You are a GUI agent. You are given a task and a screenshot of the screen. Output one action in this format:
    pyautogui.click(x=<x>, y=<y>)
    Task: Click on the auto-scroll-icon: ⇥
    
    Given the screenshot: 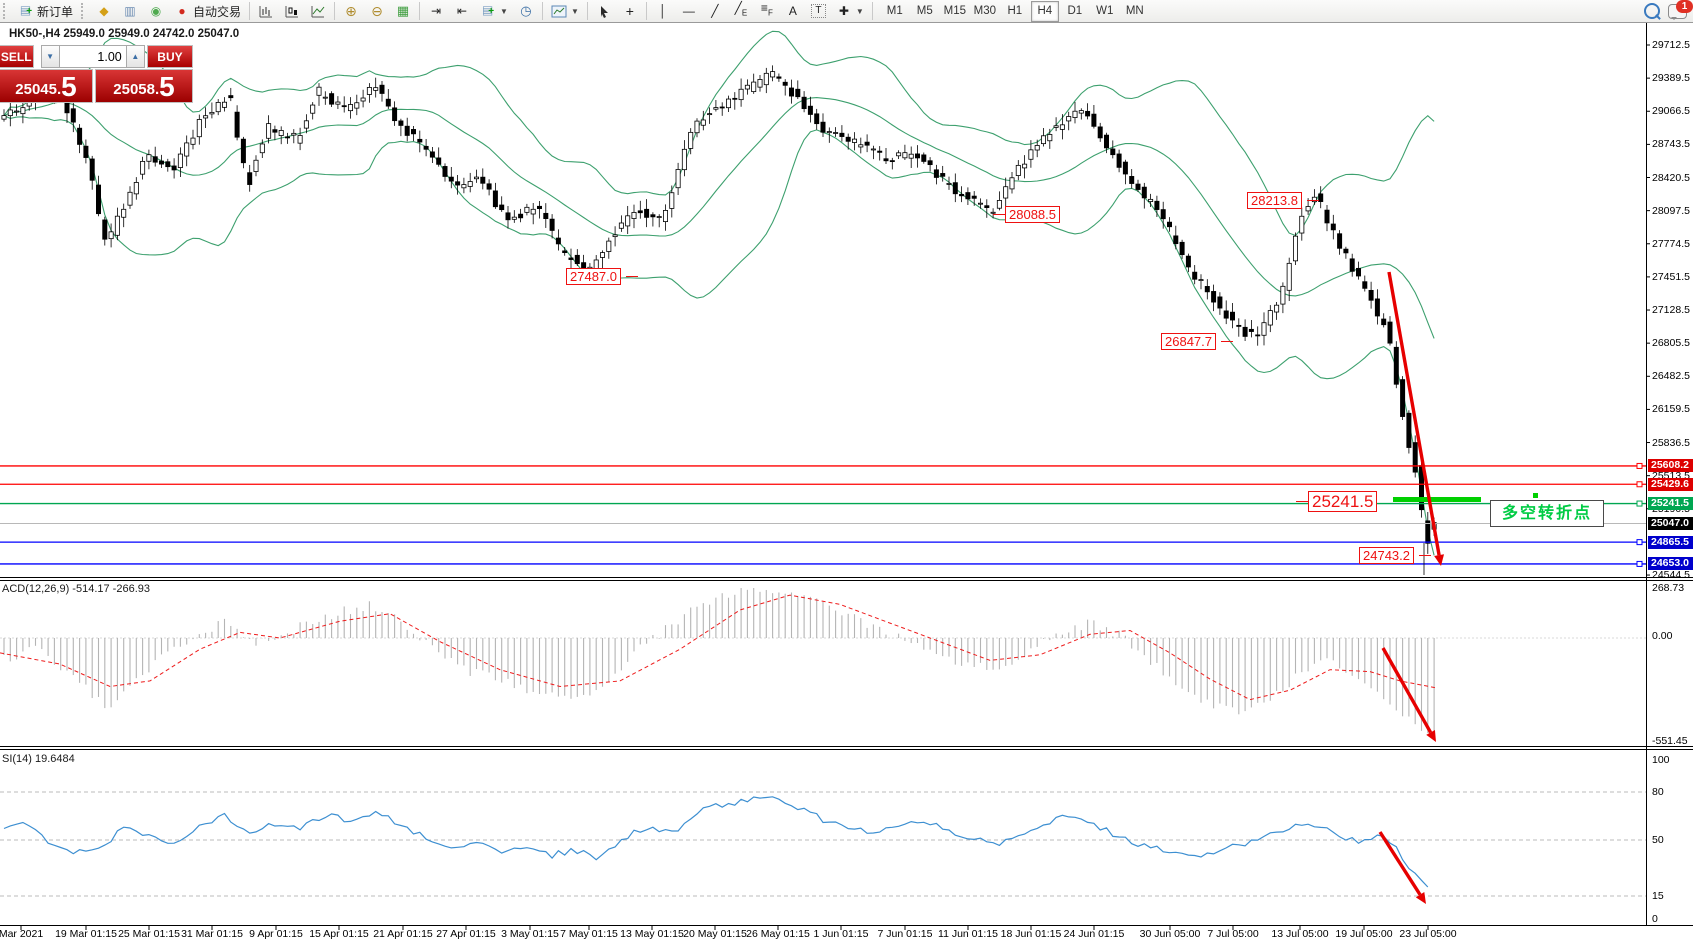 What is the action you would take?
    pyautogui.click(x=436, y=11)
    